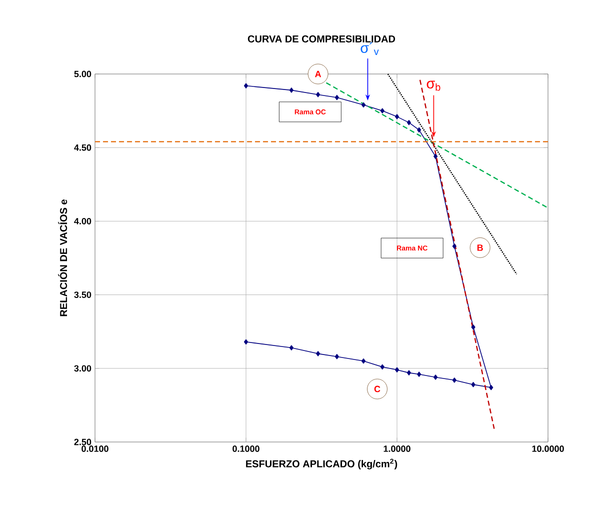 The height and width of the screenshot is (508, 605). I want to click on annotation: B, so click(480, 247).